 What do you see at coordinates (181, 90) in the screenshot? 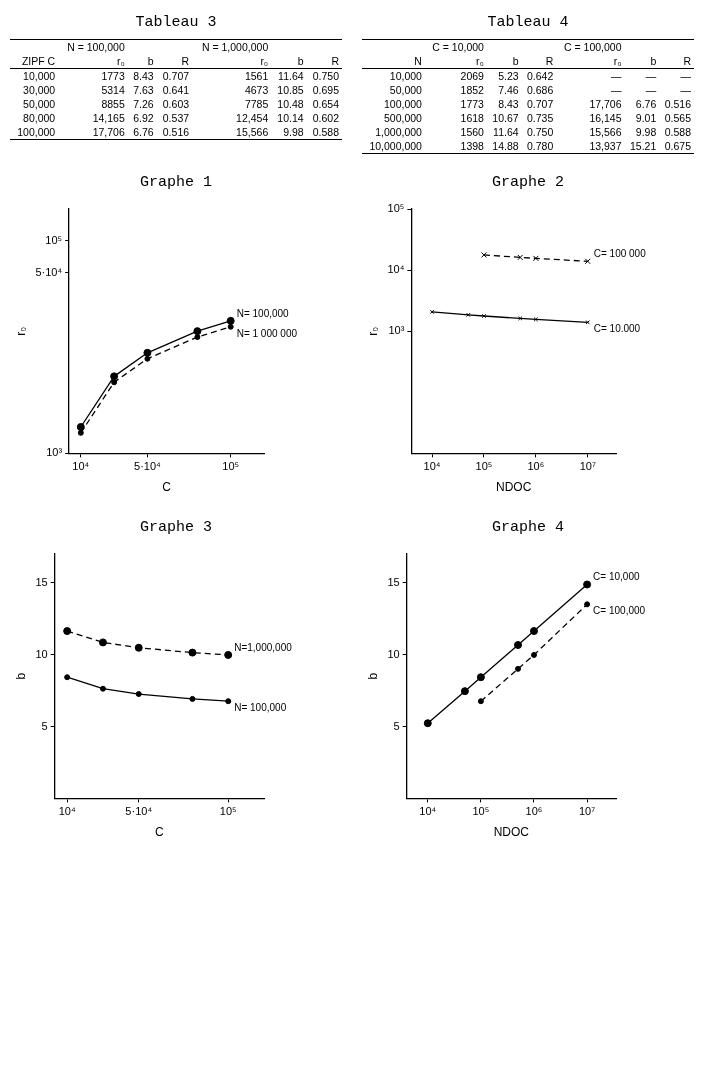
I see `text: 30,000 5314 7.63 0.641 4673 10.85 0.695` at bounding box center [181, 90].